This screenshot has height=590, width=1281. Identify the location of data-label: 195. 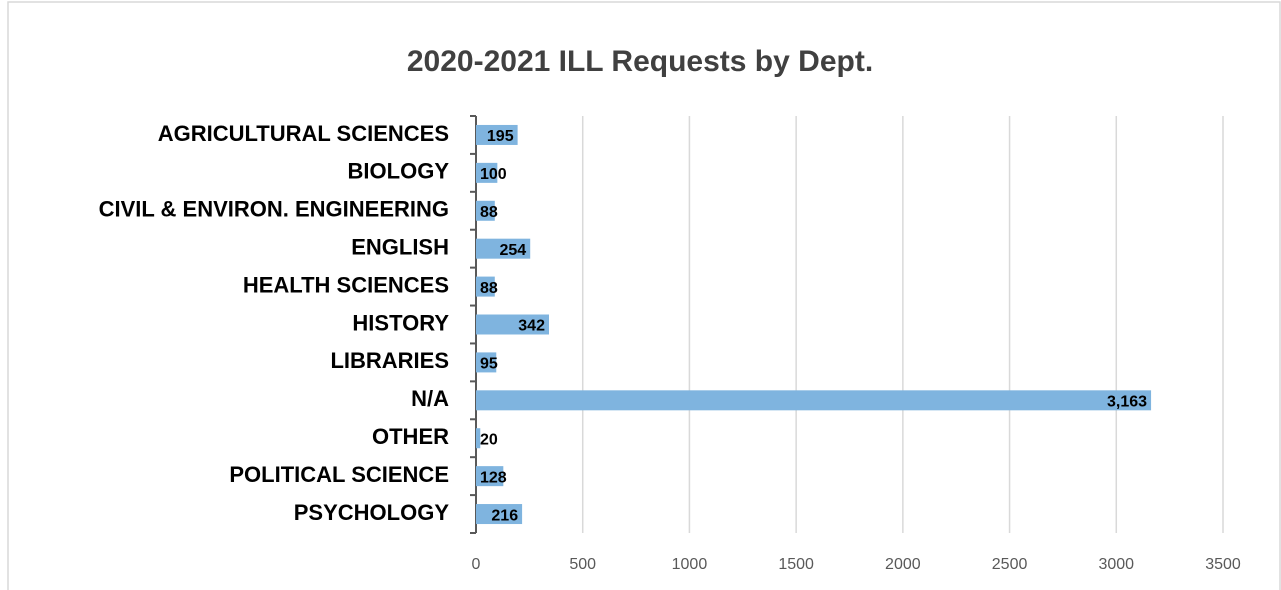
(500, 136).